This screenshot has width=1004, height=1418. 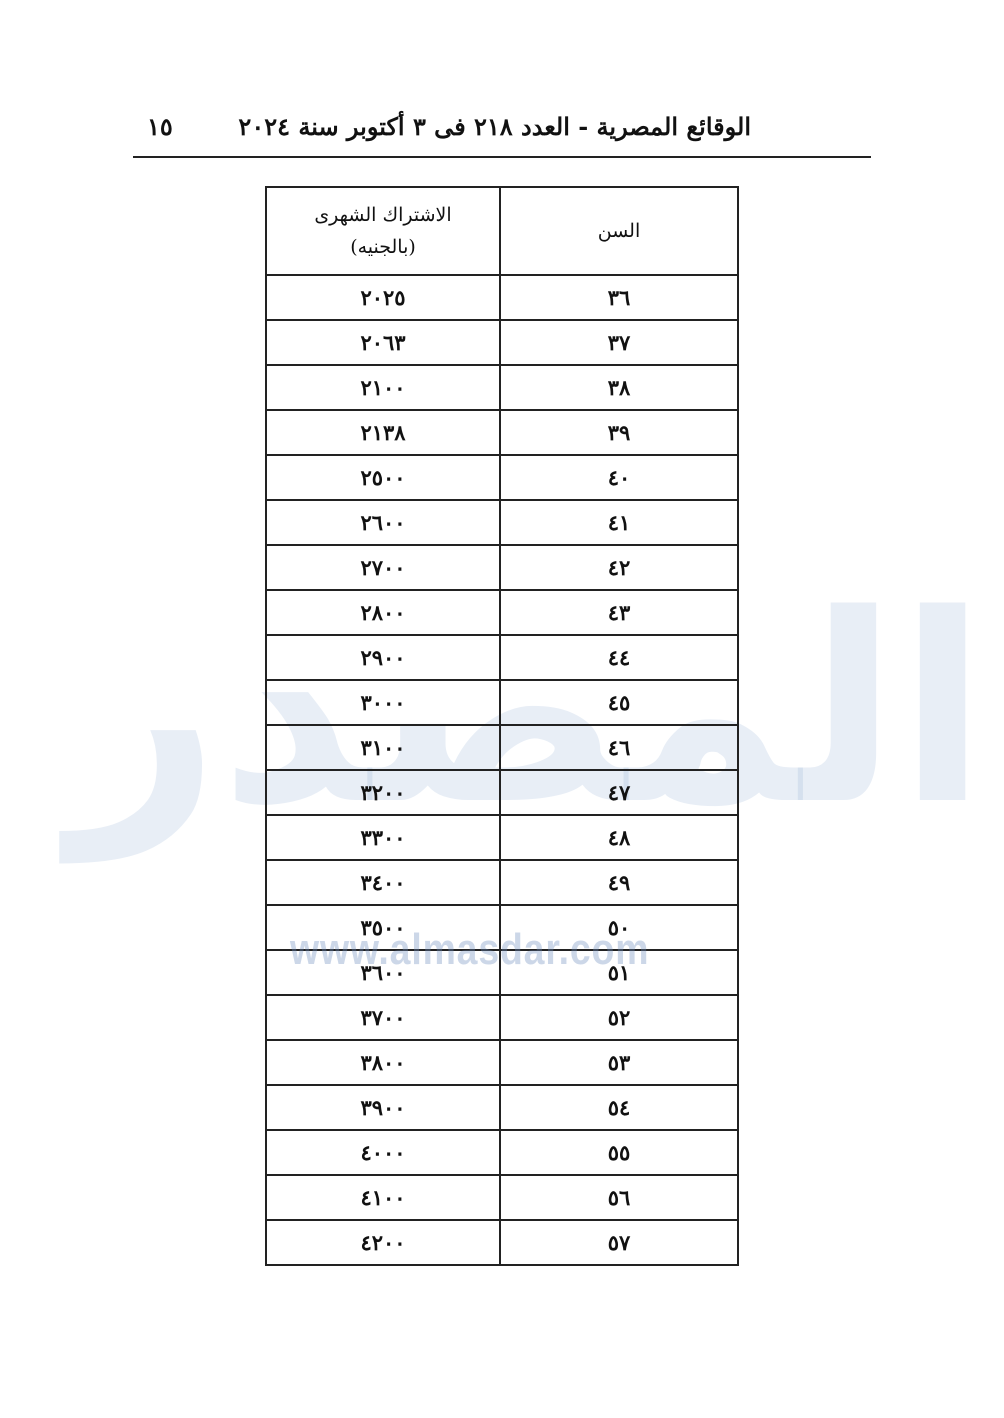 What do you see at coordinates (619, 972) in the screenshot?
I see `age-cell: ٥١` at bounding box center [619, 972].